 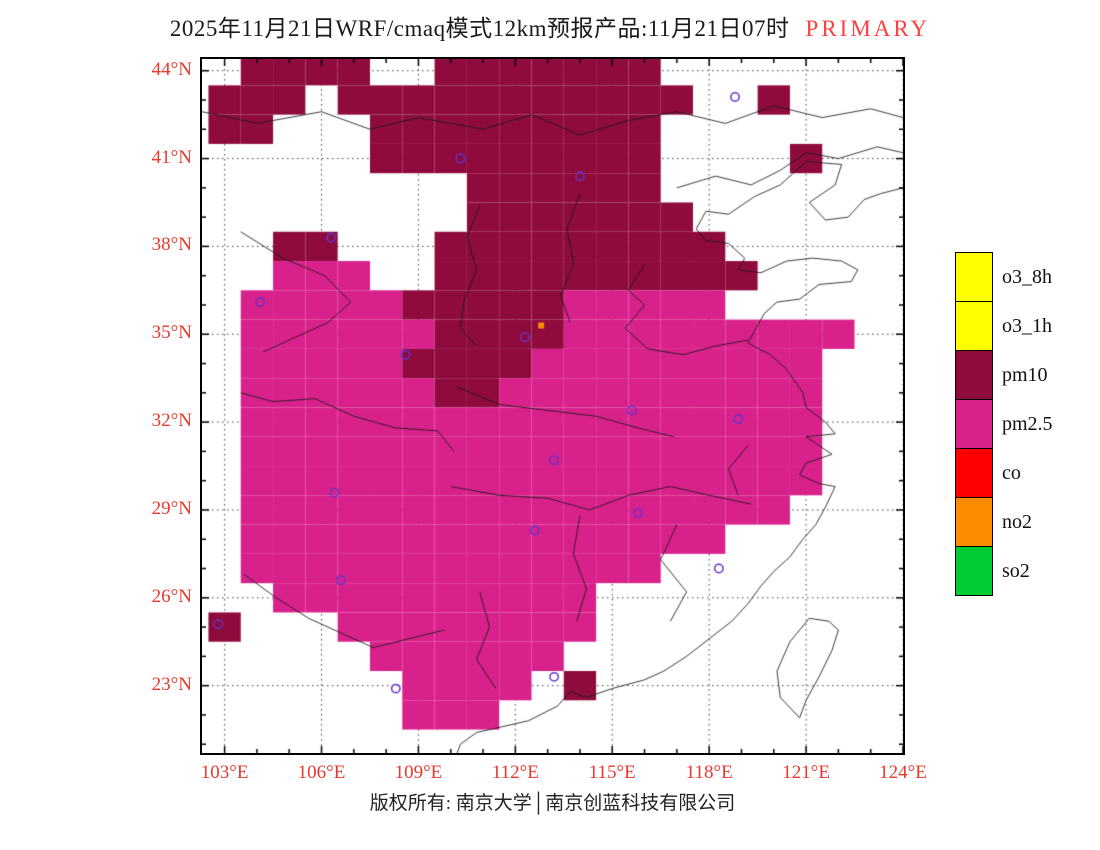 What do you see at coordinates (806, 772) in the screenshot?
I see `lon-axis-label: 121°E` at bounding box center [806, 772].